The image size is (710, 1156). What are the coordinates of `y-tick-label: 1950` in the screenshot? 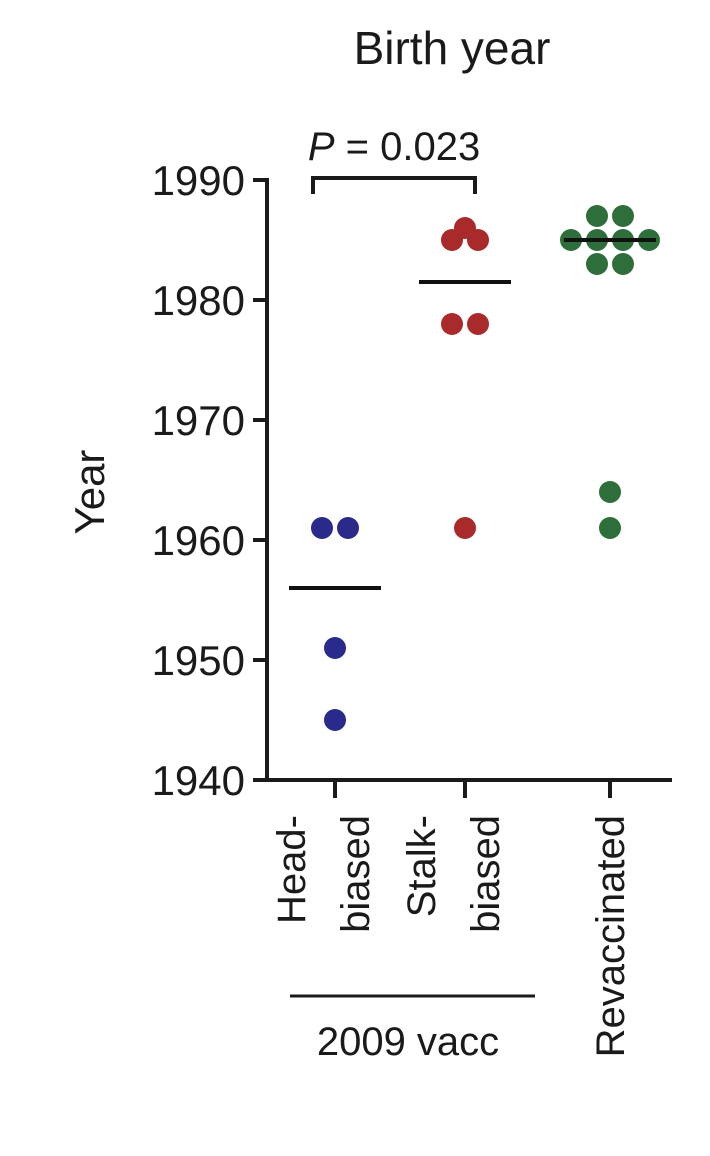 It's located at (198, 660).